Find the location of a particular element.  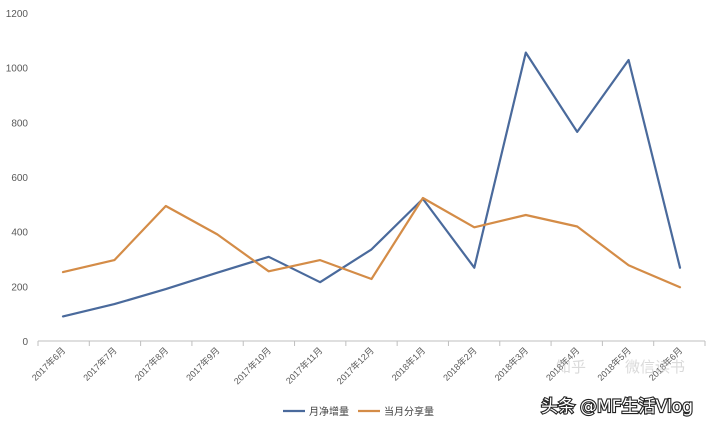

watermark-faint-right: 微信读书 is located at coordinates (655, 367).